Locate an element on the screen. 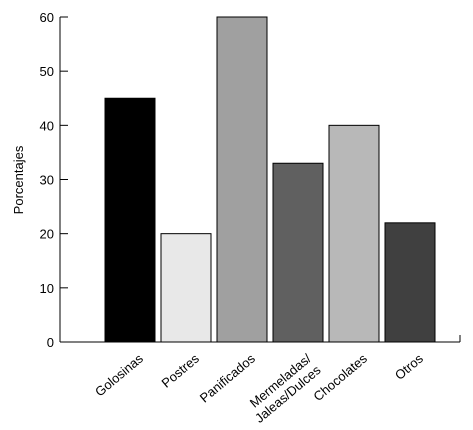  x-category-label: Otros is located at coordinates (409, 366).